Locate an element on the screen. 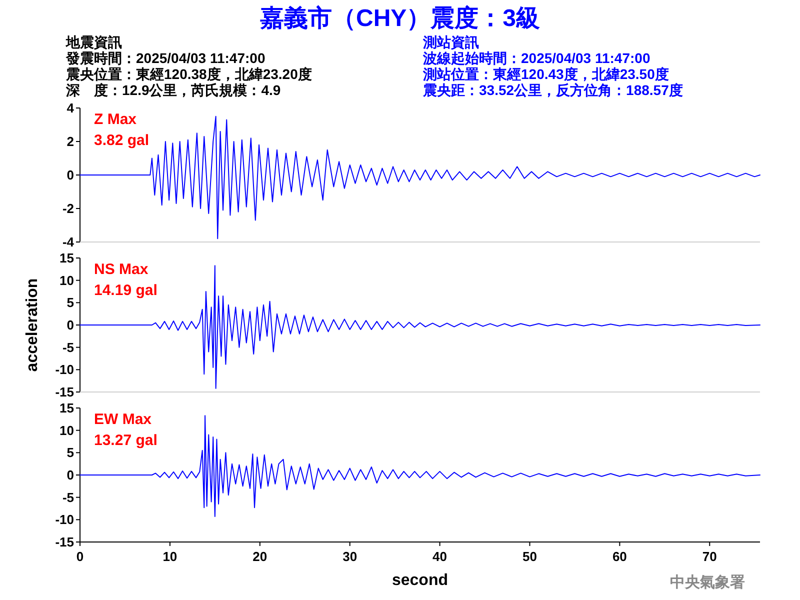 The image size is (800, 600). x-tick-label: 70 is located at coordinates (709, 556).